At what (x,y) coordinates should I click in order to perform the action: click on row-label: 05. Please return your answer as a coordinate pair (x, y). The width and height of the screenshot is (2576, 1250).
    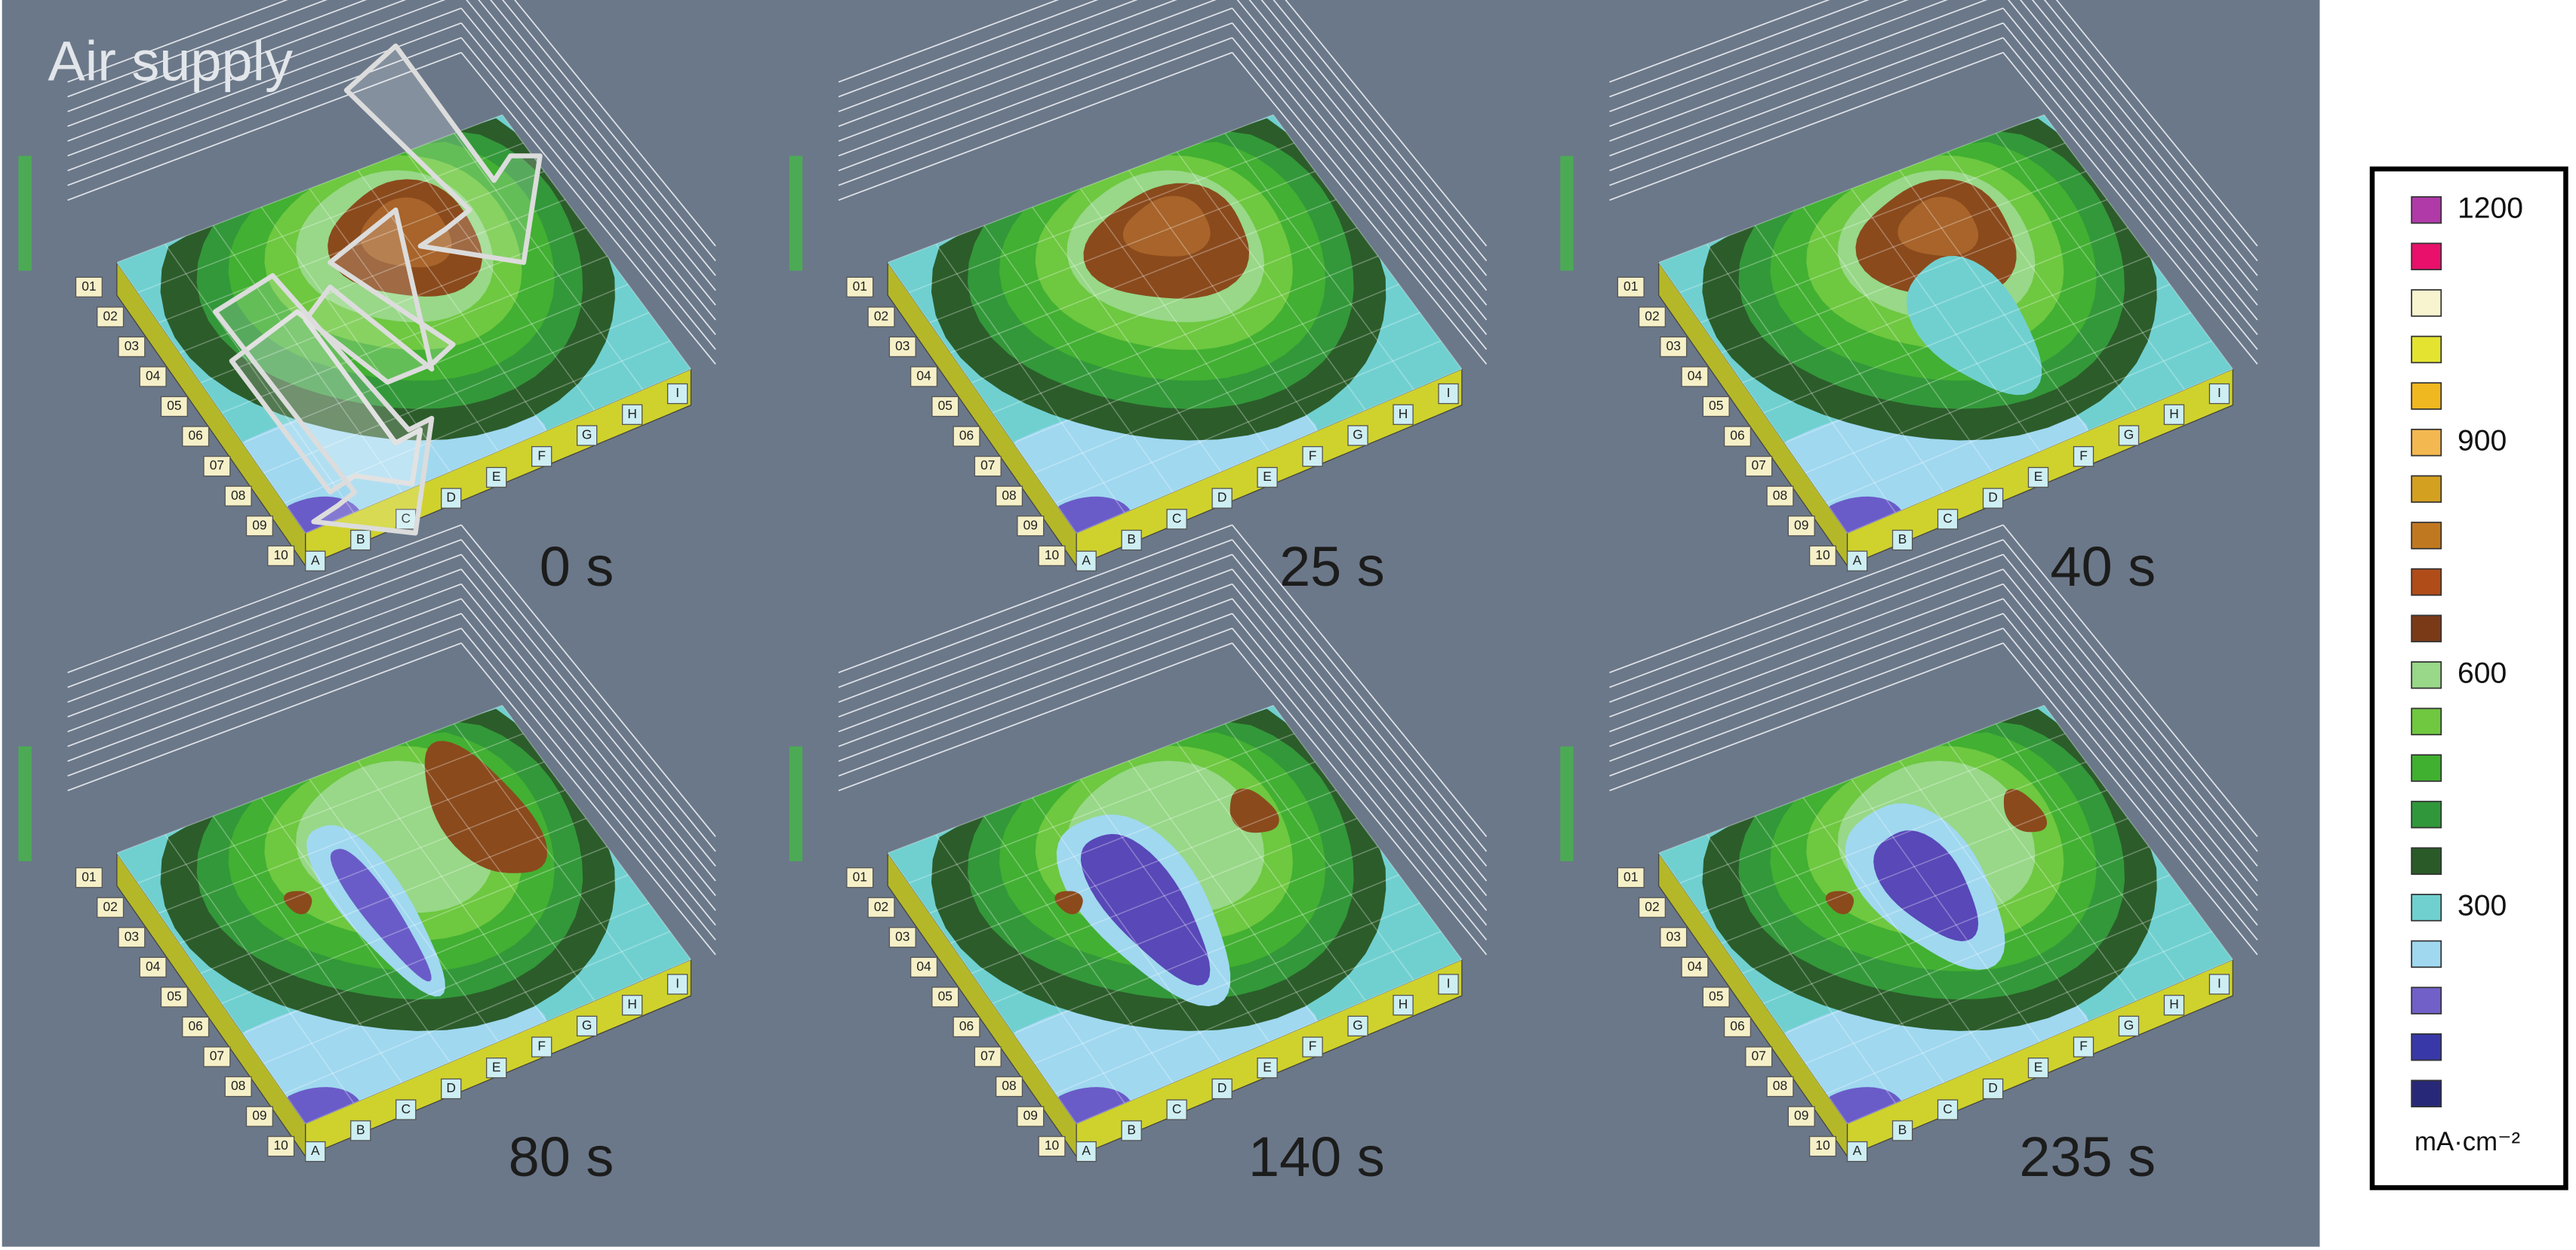
    Looking at the image, I should click on (945, 995).